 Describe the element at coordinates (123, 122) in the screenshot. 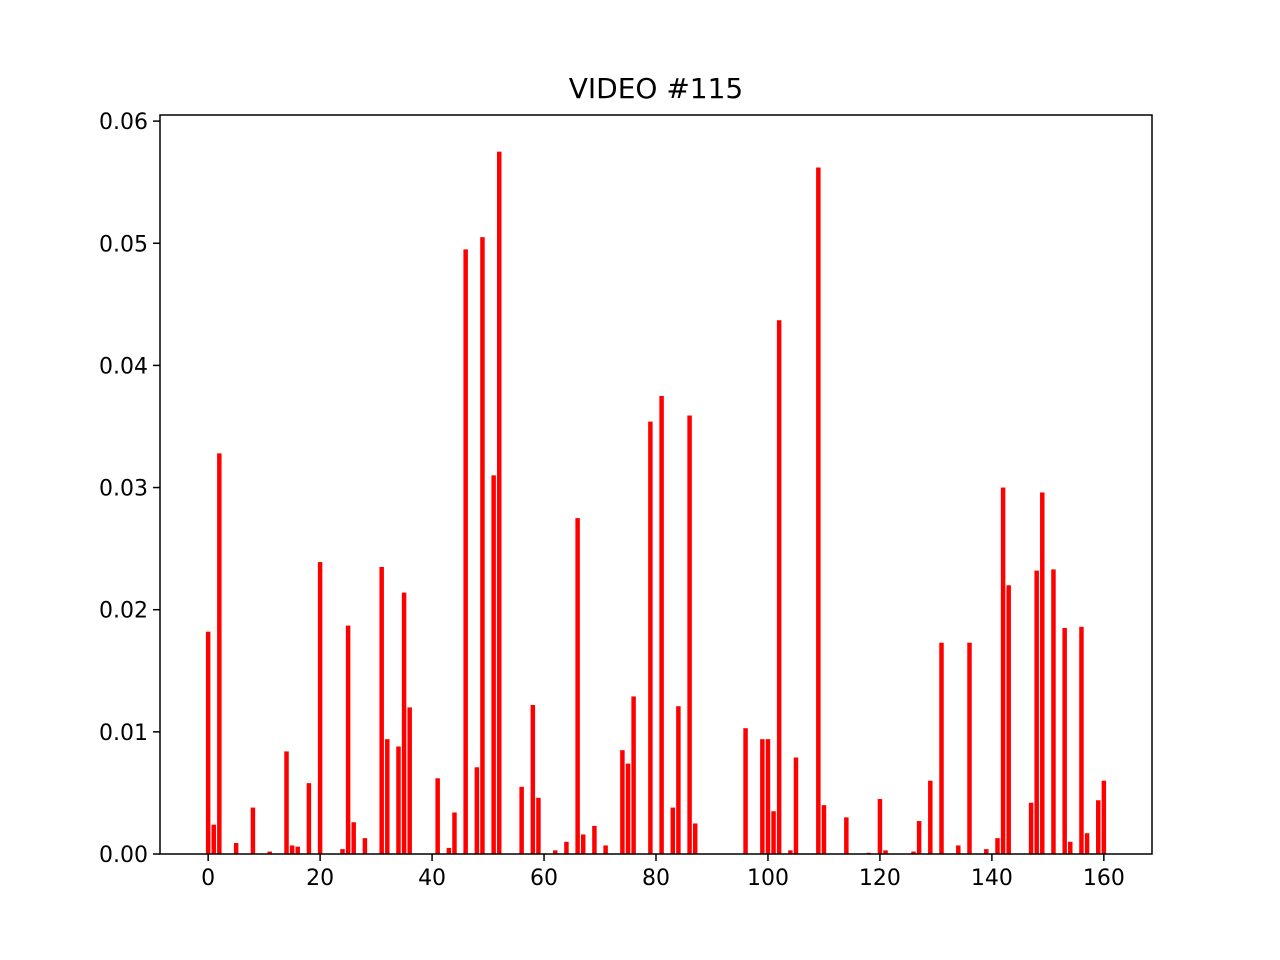

I see `y-tick-label: 0.06` at that location.